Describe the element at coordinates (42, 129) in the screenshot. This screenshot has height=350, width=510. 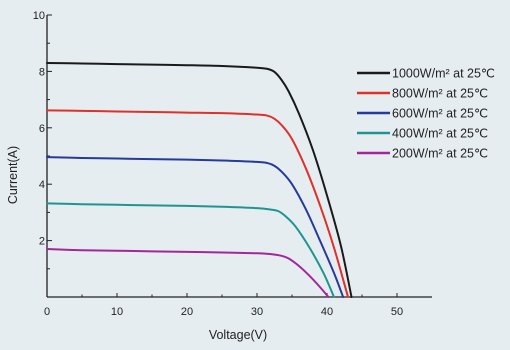
I see `y-tick-label: 6` at that location.